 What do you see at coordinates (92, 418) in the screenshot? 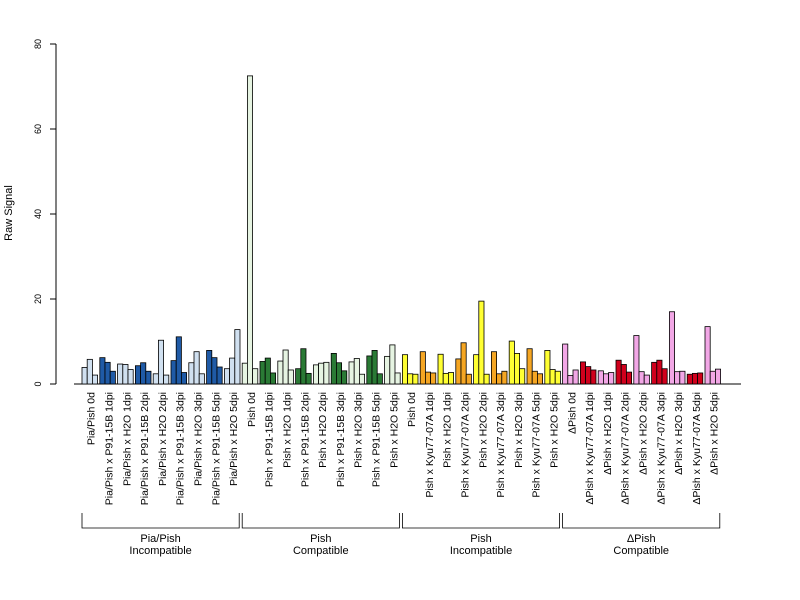
I see `x-tick-label: Pia/Pish 0d` at bounding box center [92, 418].